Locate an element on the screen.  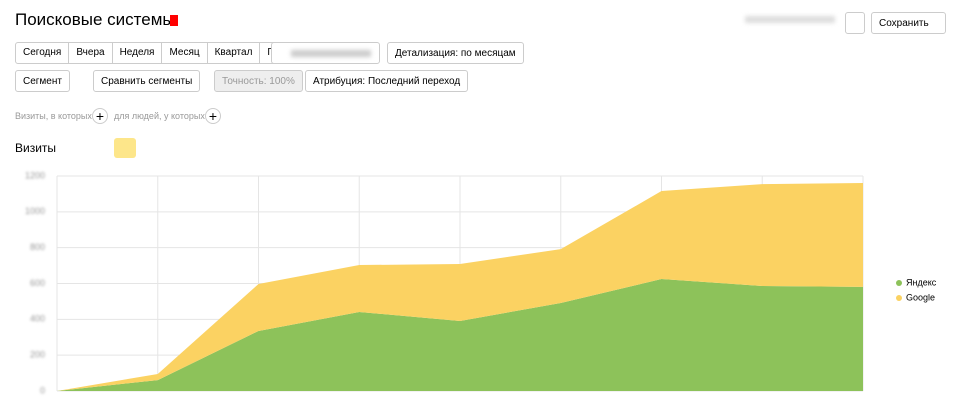
condition-label: Визиты, в которых is located at coordinates (53, 116).